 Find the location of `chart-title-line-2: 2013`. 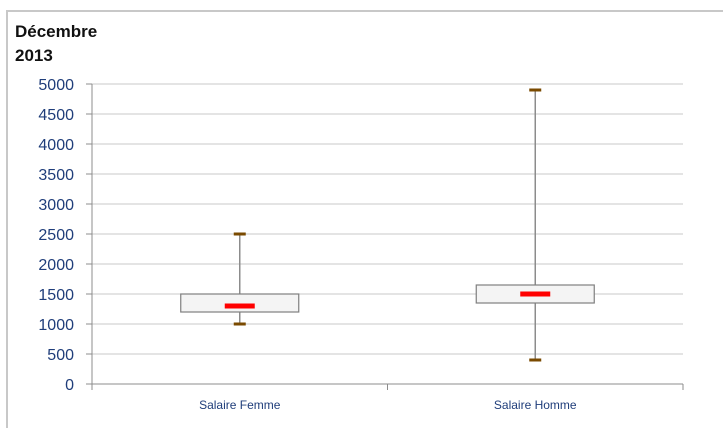

chart-title-line-2: 2013 is located at coordinates (34, 55).